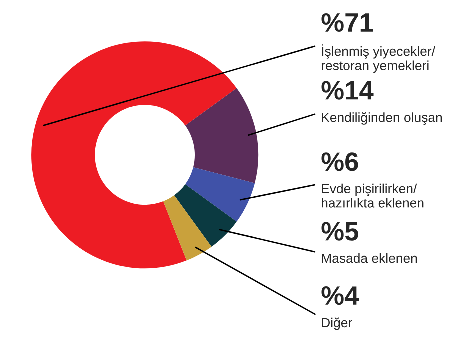  I want to click on data-label: %14, so click(348, 90).